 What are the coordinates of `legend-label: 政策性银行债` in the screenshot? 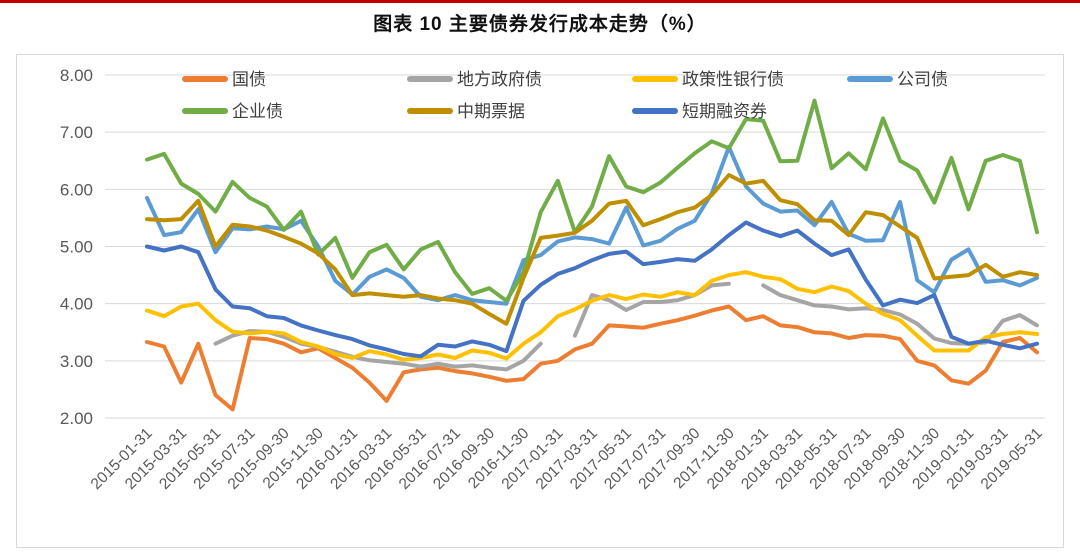 It's located at (733, 79).